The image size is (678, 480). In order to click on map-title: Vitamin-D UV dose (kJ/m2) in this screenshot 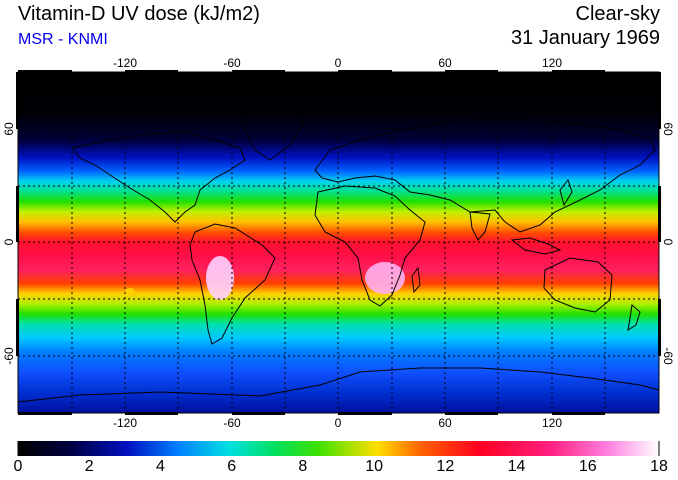, I will do `click(139, 14)`.